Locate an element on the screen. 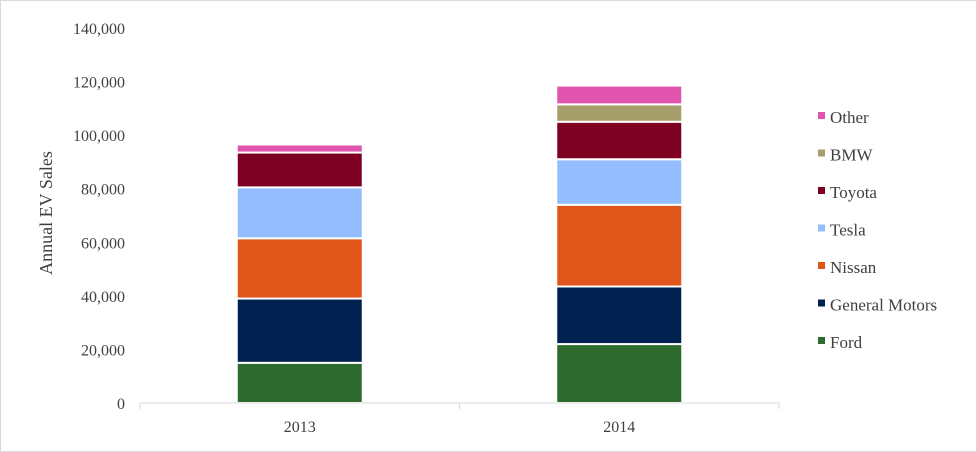 Image resolution: width=977 pixels, height=452 pixels. bar-segment-ford-2014 is located at coordinates (619, 374).